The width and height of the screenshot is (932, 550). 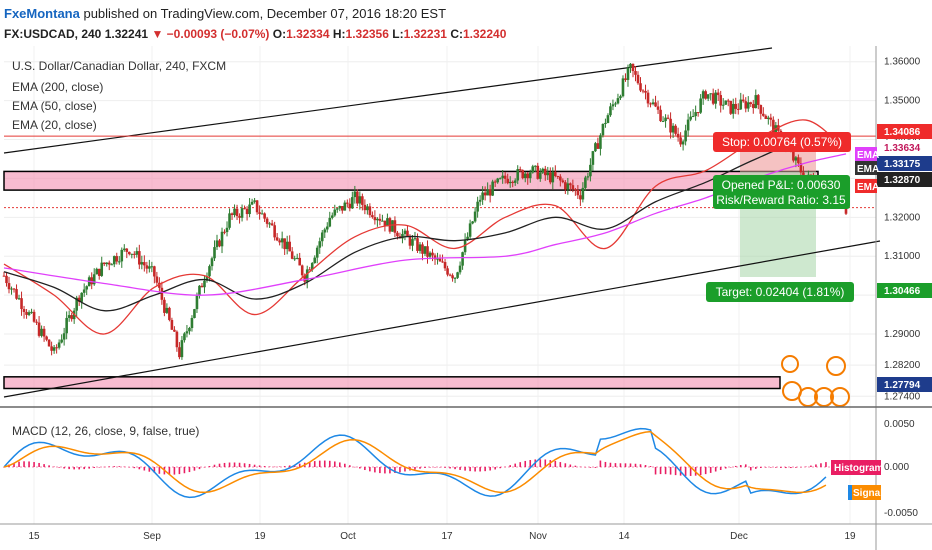 What do you see at coordinates (105, 431) in the screenshot?
I see `macd-legend: MACD (12, 26, close, 9, false, true)` at bounding box center [105, 431].